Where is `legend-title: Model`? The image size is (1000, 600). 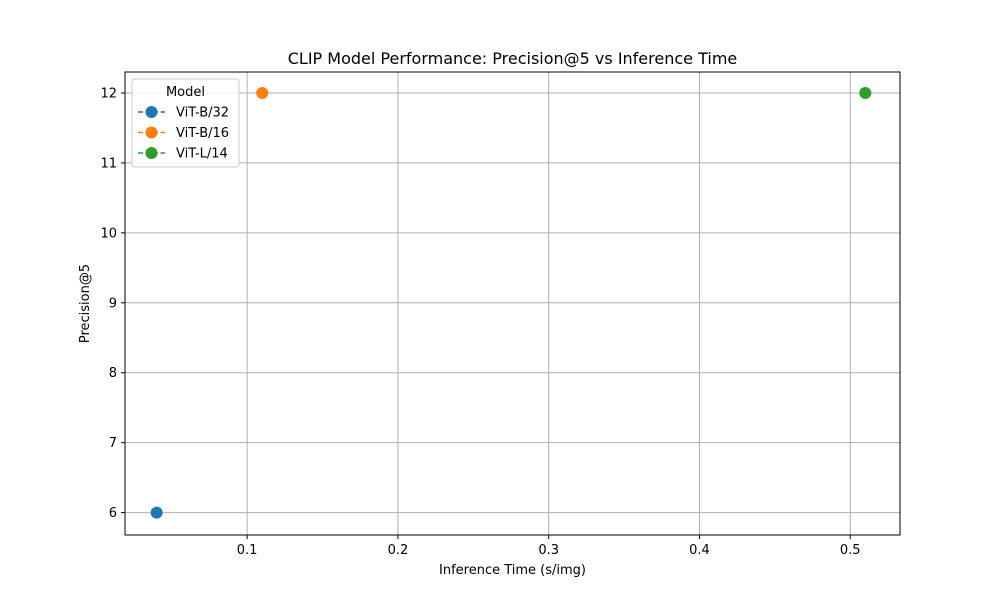
legend-title: Model is located at coordinates (185, 92).